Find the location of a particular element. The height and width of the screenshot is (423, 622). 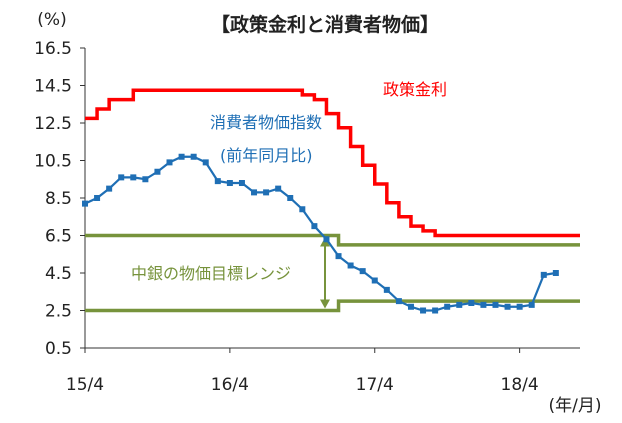

target-range-lower-line is located at coordinates (332, 306).